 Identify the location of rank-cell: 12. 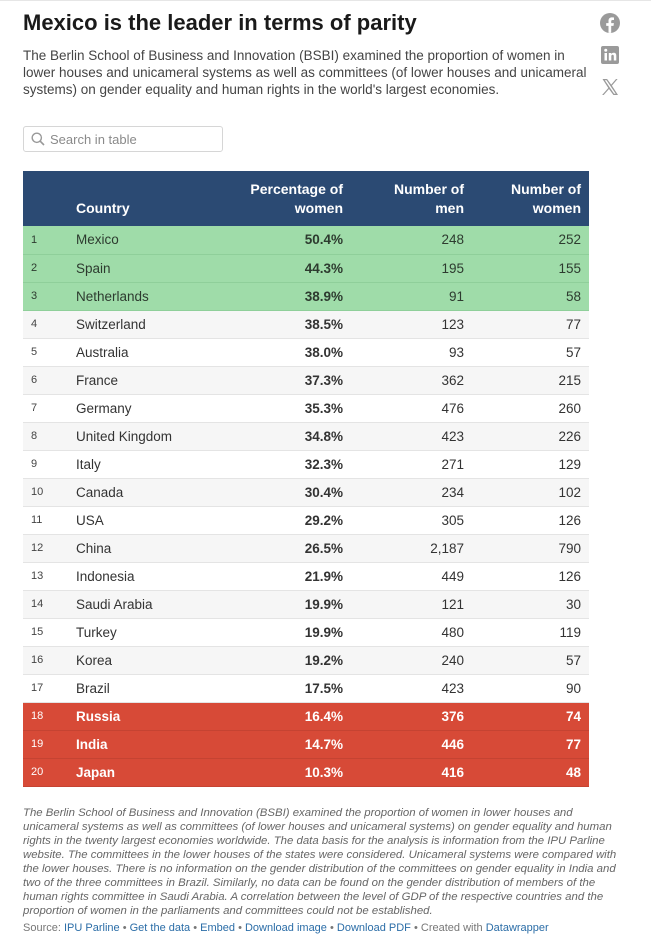
(45, 548).